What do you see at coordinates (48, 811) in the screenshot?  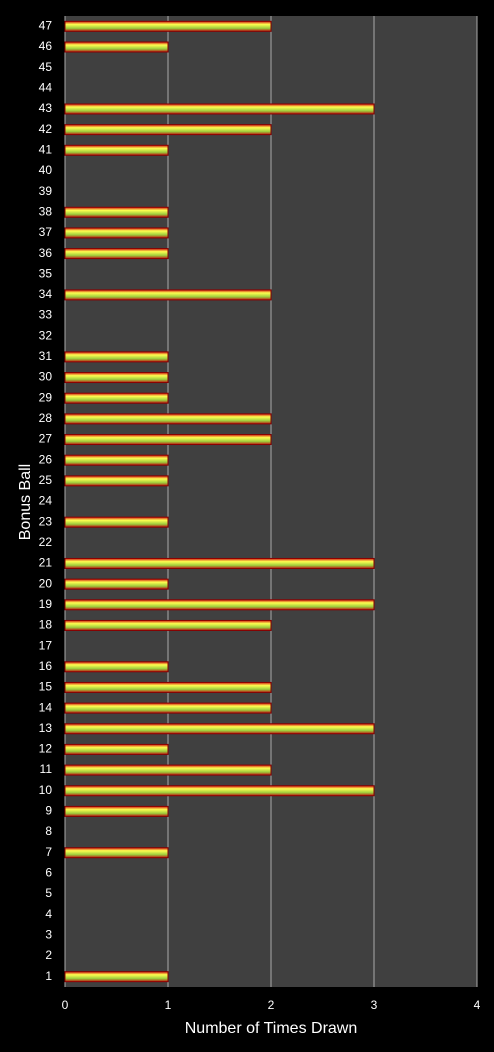 I see `y-tick-label: 9` at bounding box center [48, 811].